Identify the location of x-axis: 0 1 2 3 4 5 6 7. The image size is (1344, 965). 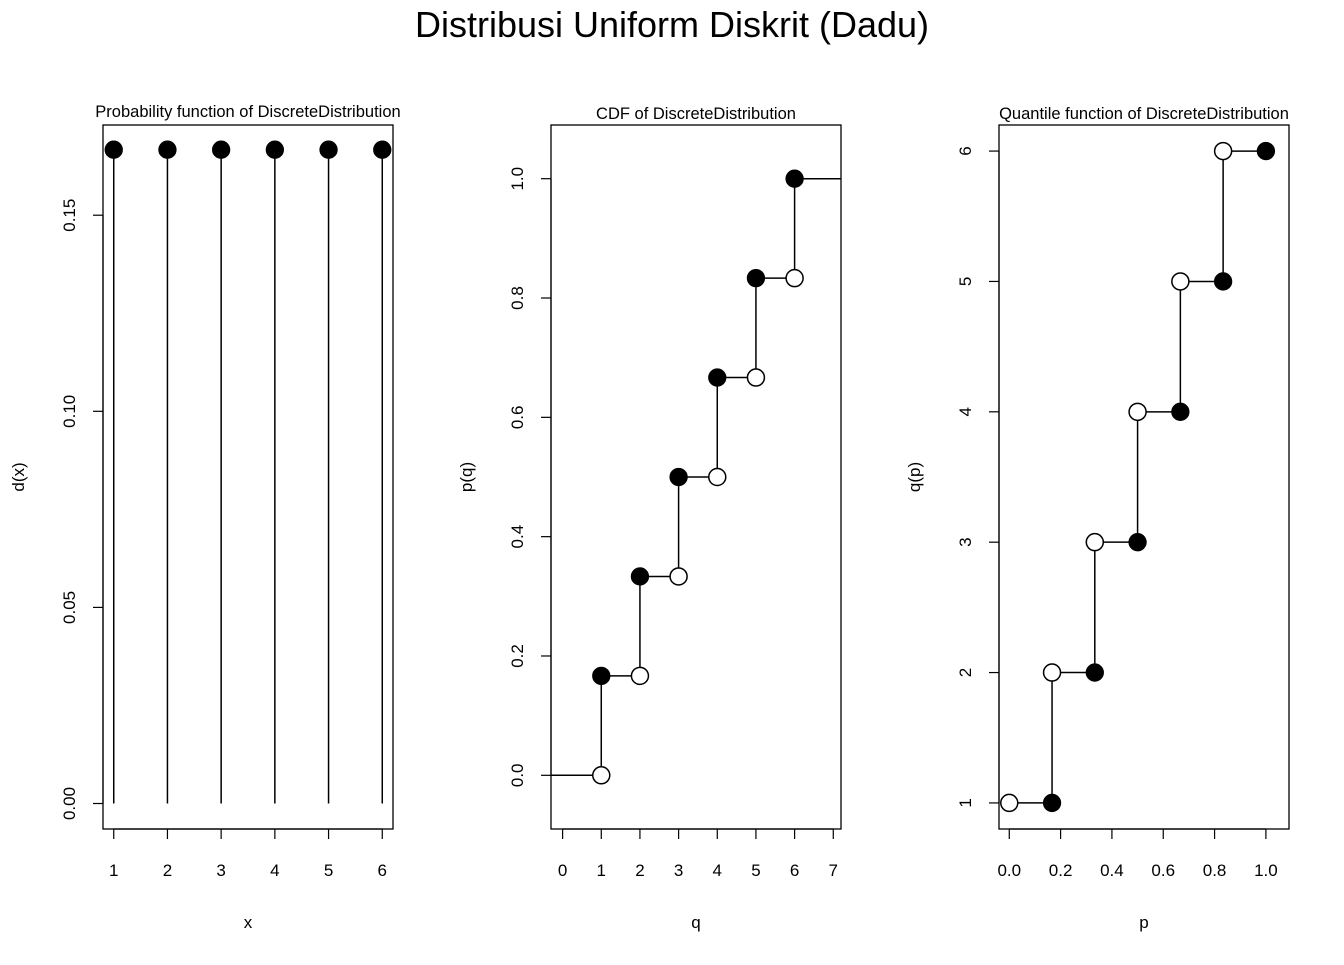
(698, 854).